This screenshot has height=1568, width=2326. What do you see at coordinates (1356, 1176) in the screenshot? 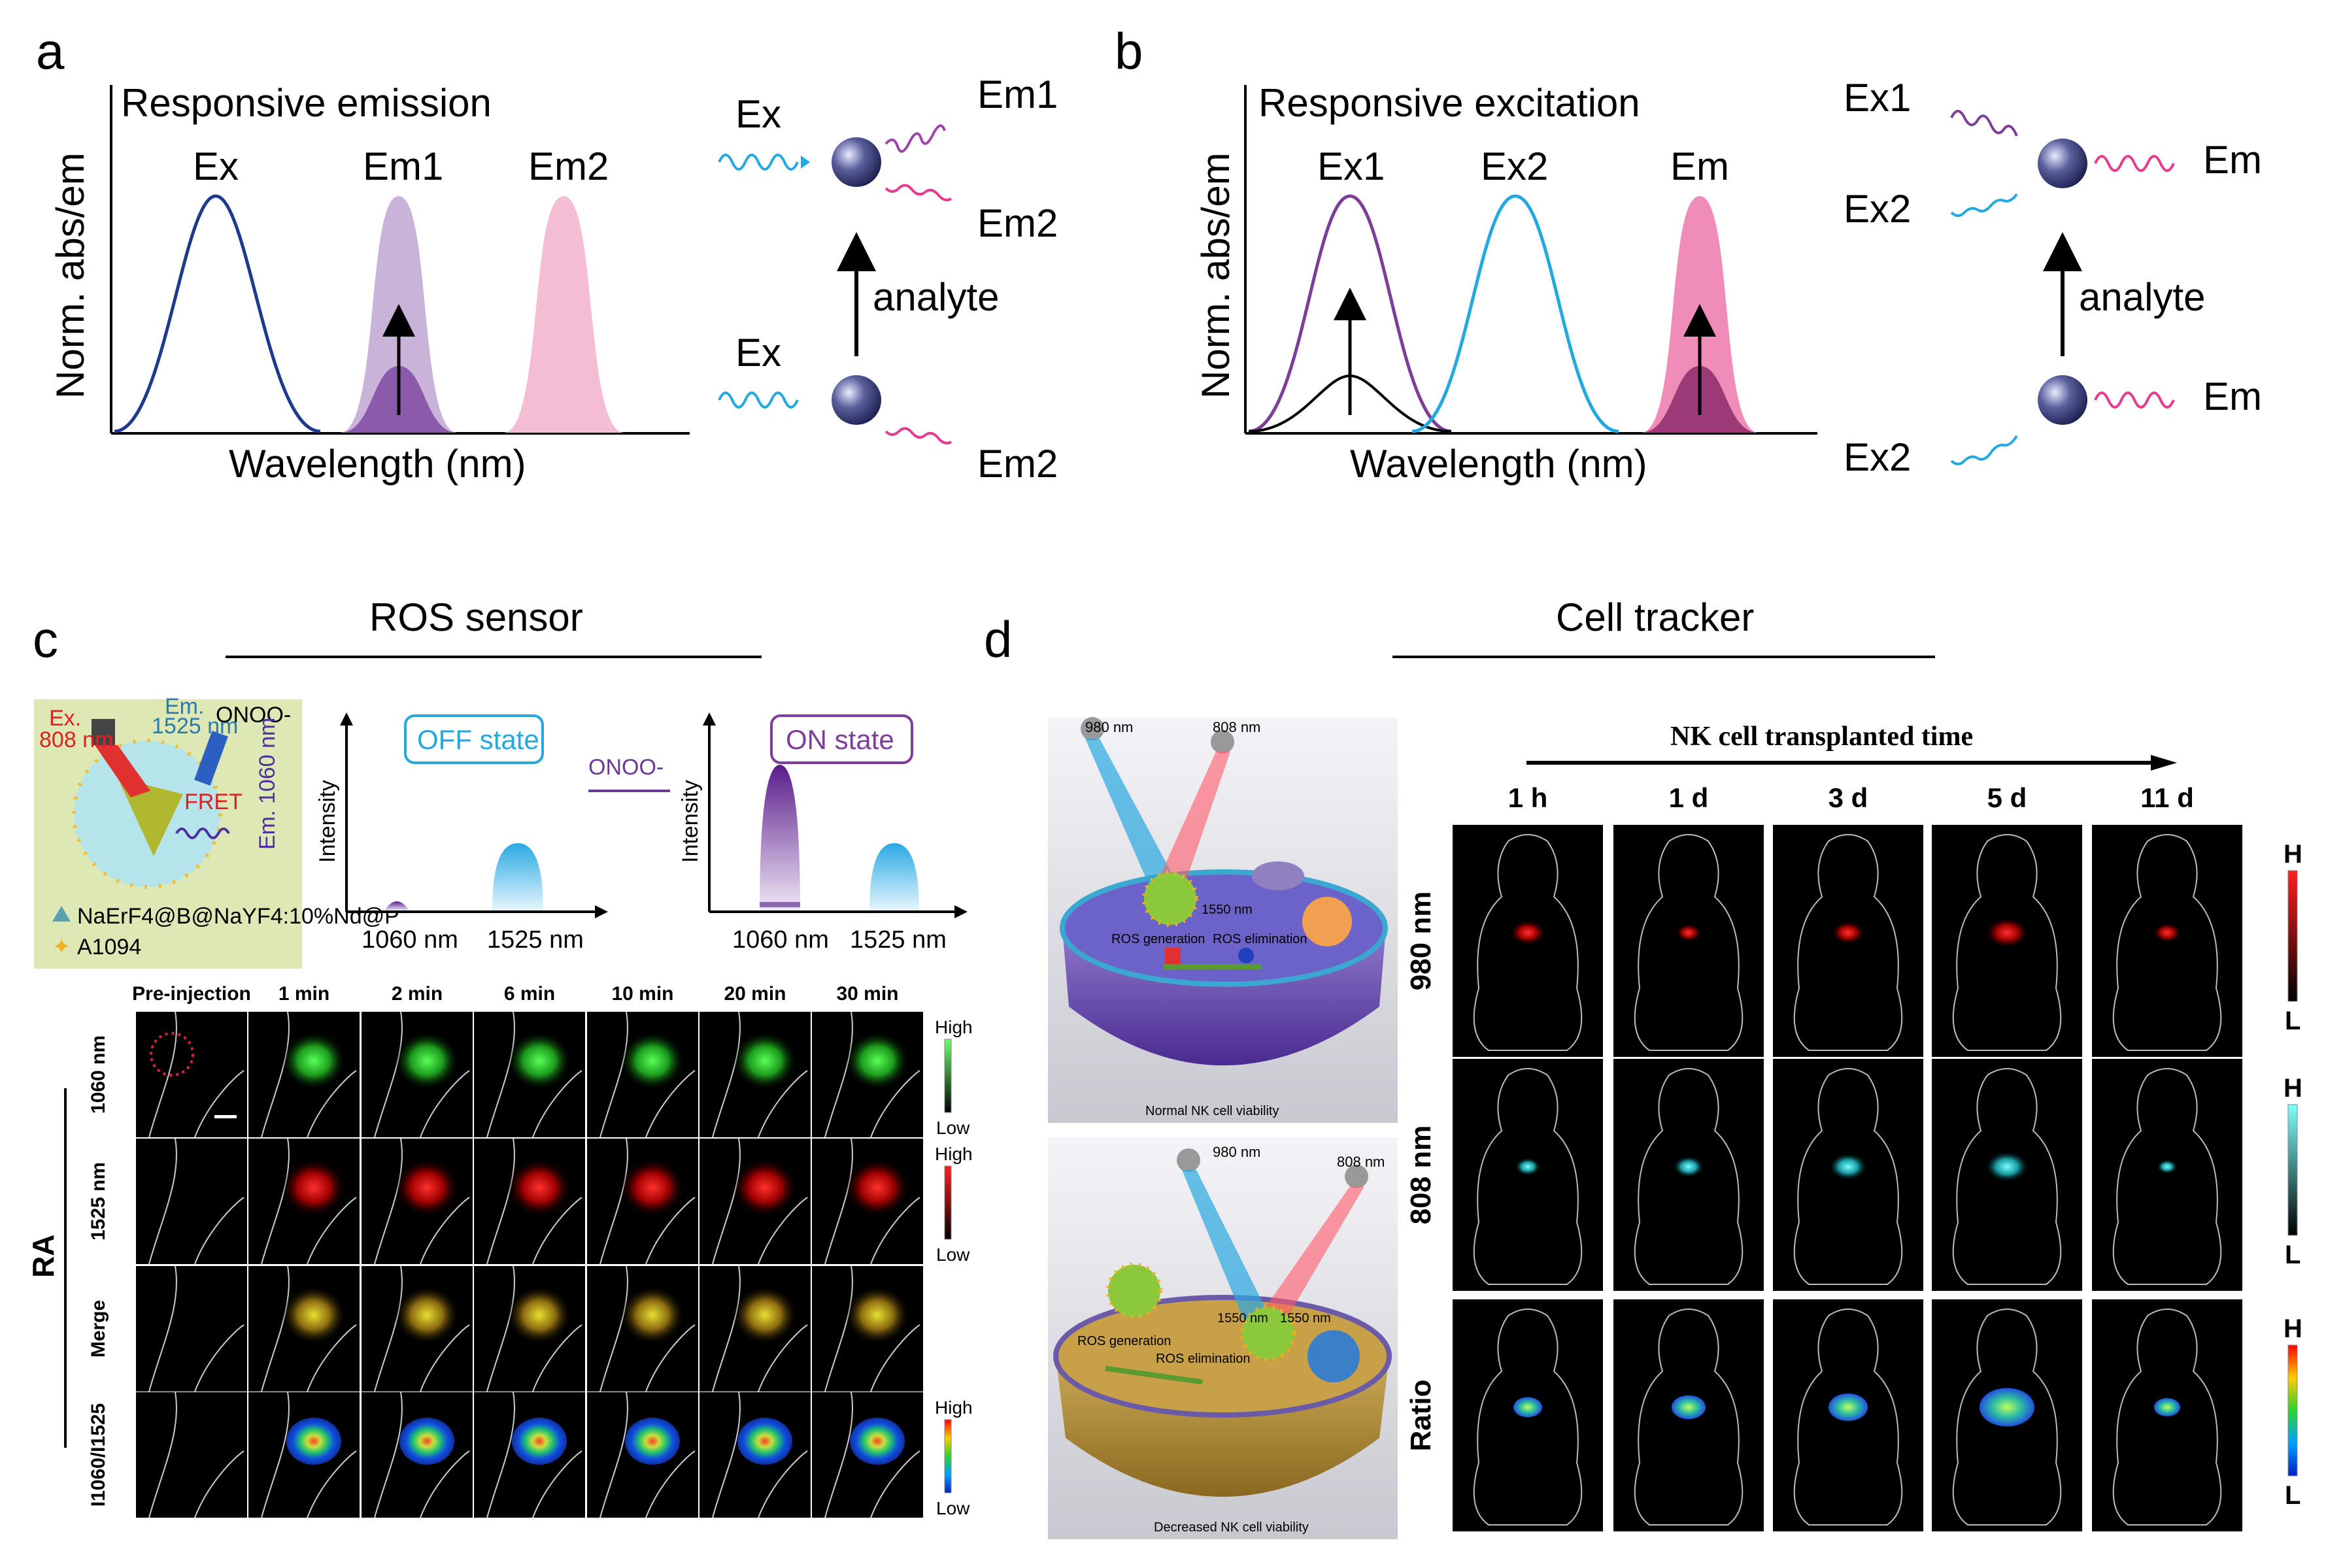
I see `illus-bottom-laser-808-icon` at bounding box center [1356, 1176].